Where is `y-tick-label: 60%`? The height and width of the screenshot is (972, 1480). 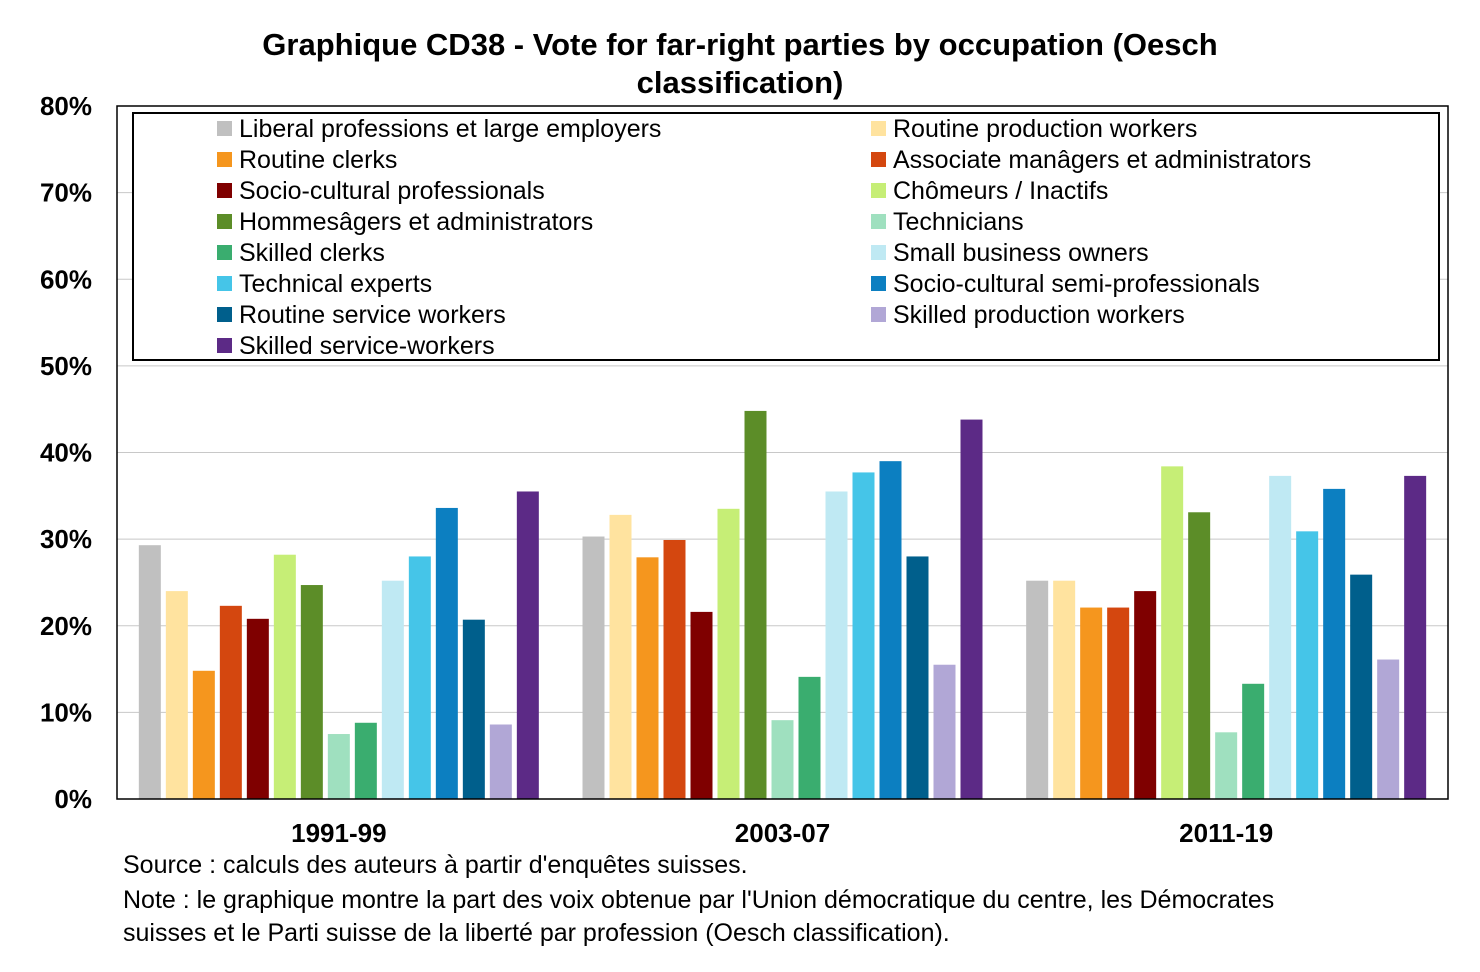 y-tick-label: 60% is located at coordinates (66, 279).